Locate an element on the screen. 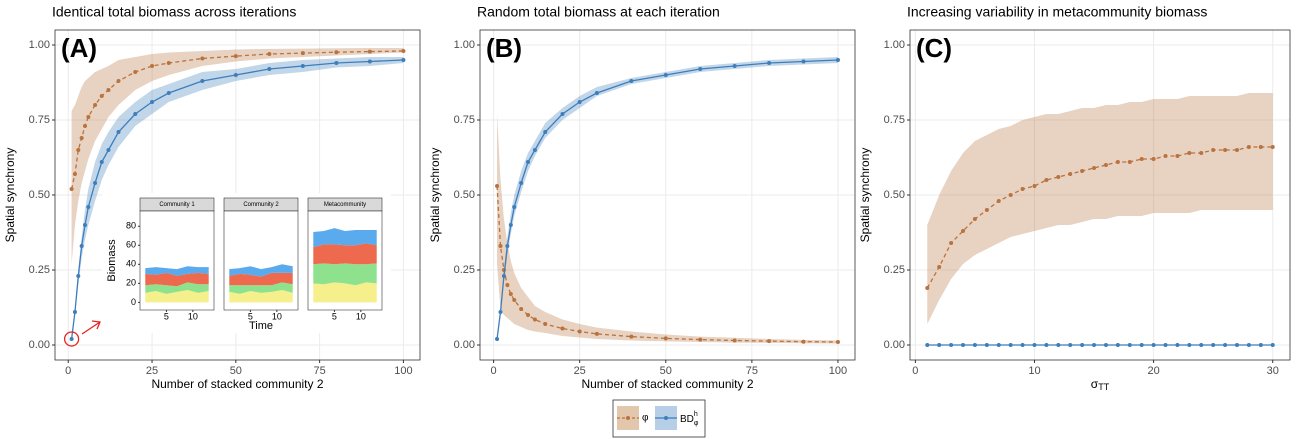 This screenshot has width=1298, height=439. x-tick-label: 0 is located at coordinates (494, 371).